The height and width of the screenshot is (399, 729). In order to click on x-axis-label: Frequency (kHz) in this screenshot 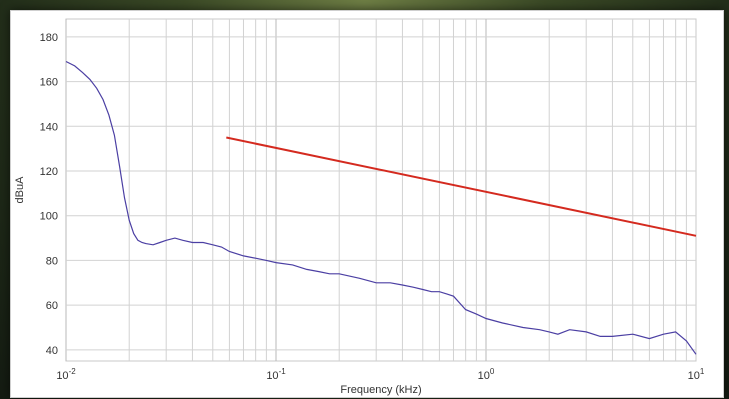, I will do `click(380, 390)`.